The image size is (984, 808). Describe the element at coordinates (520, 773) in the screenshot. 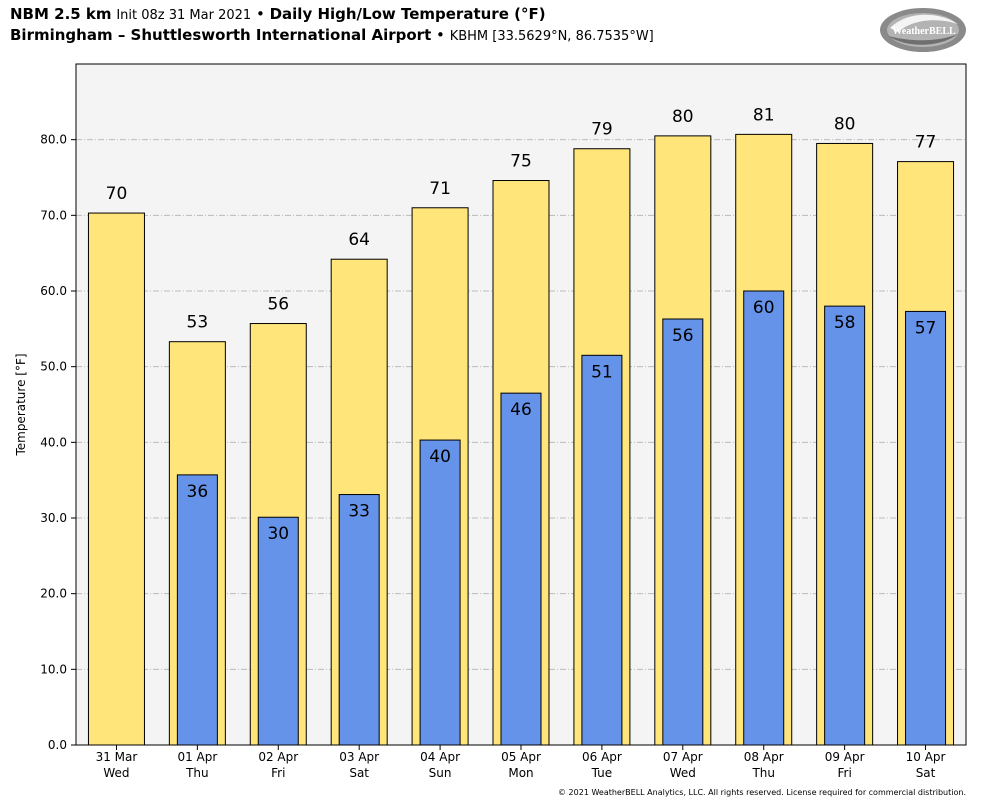

I see `x-tick-weekday: Mon` at that location.